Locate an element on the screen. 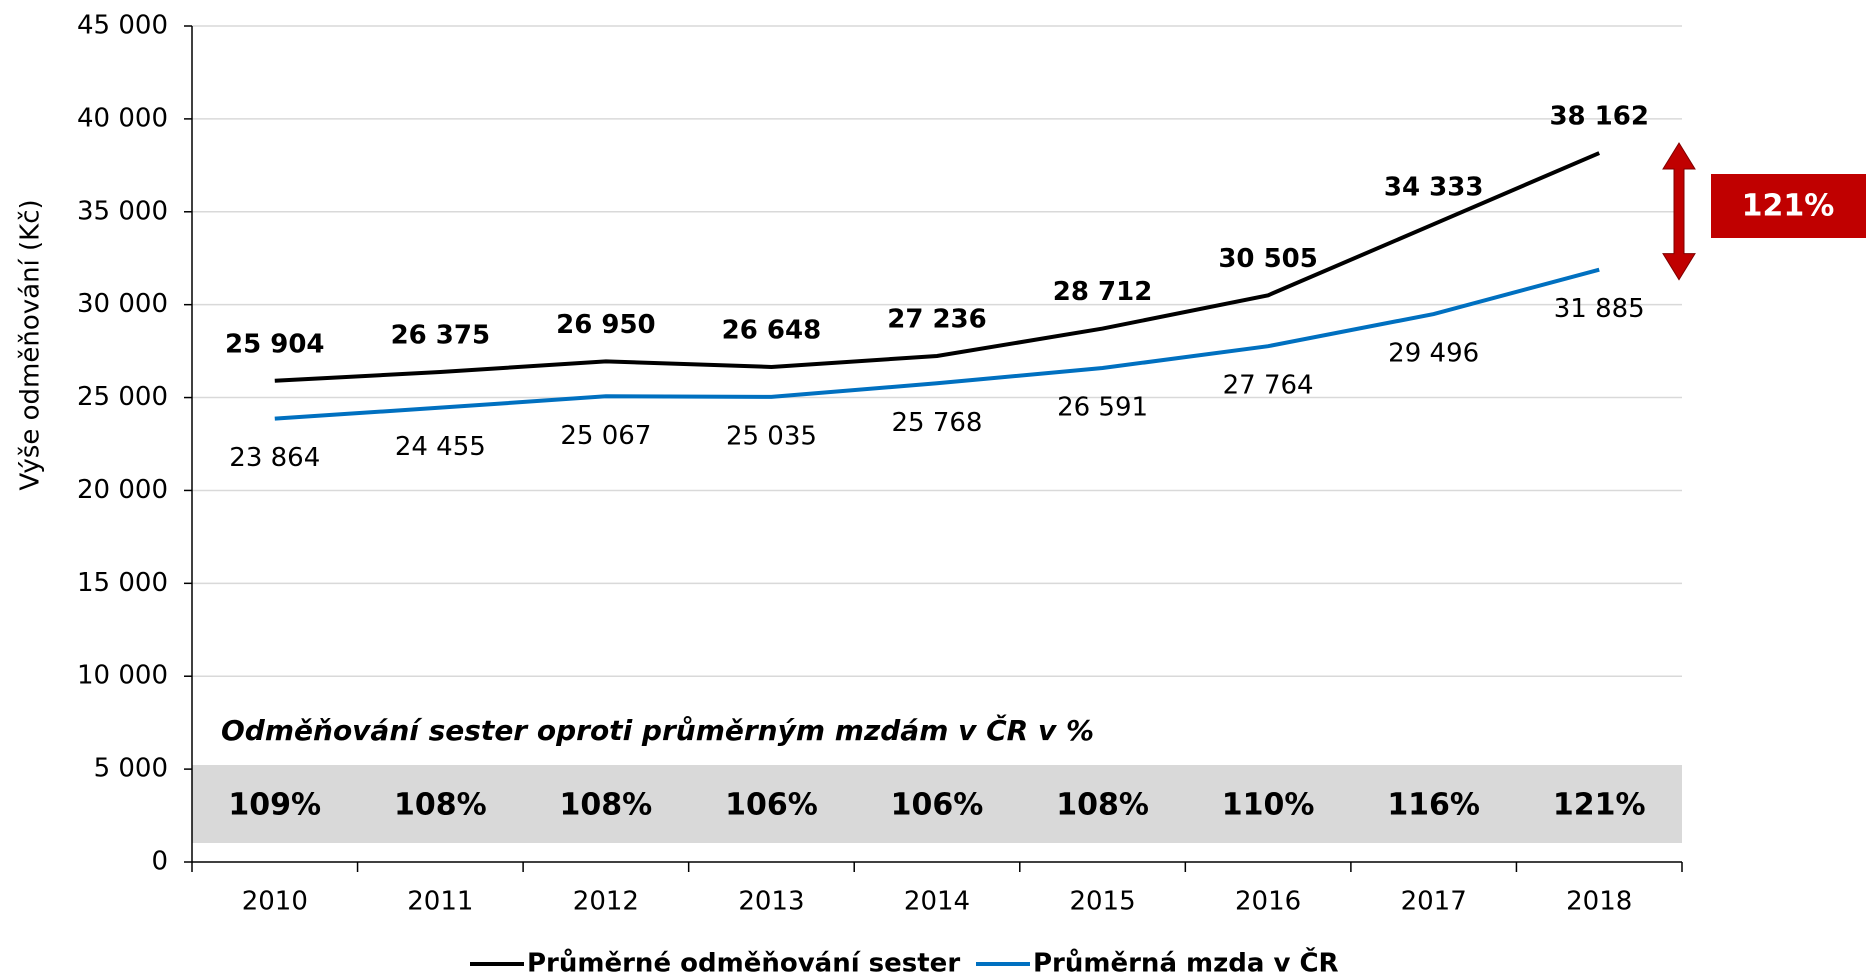  series-line is located at coordinates (937, 344).